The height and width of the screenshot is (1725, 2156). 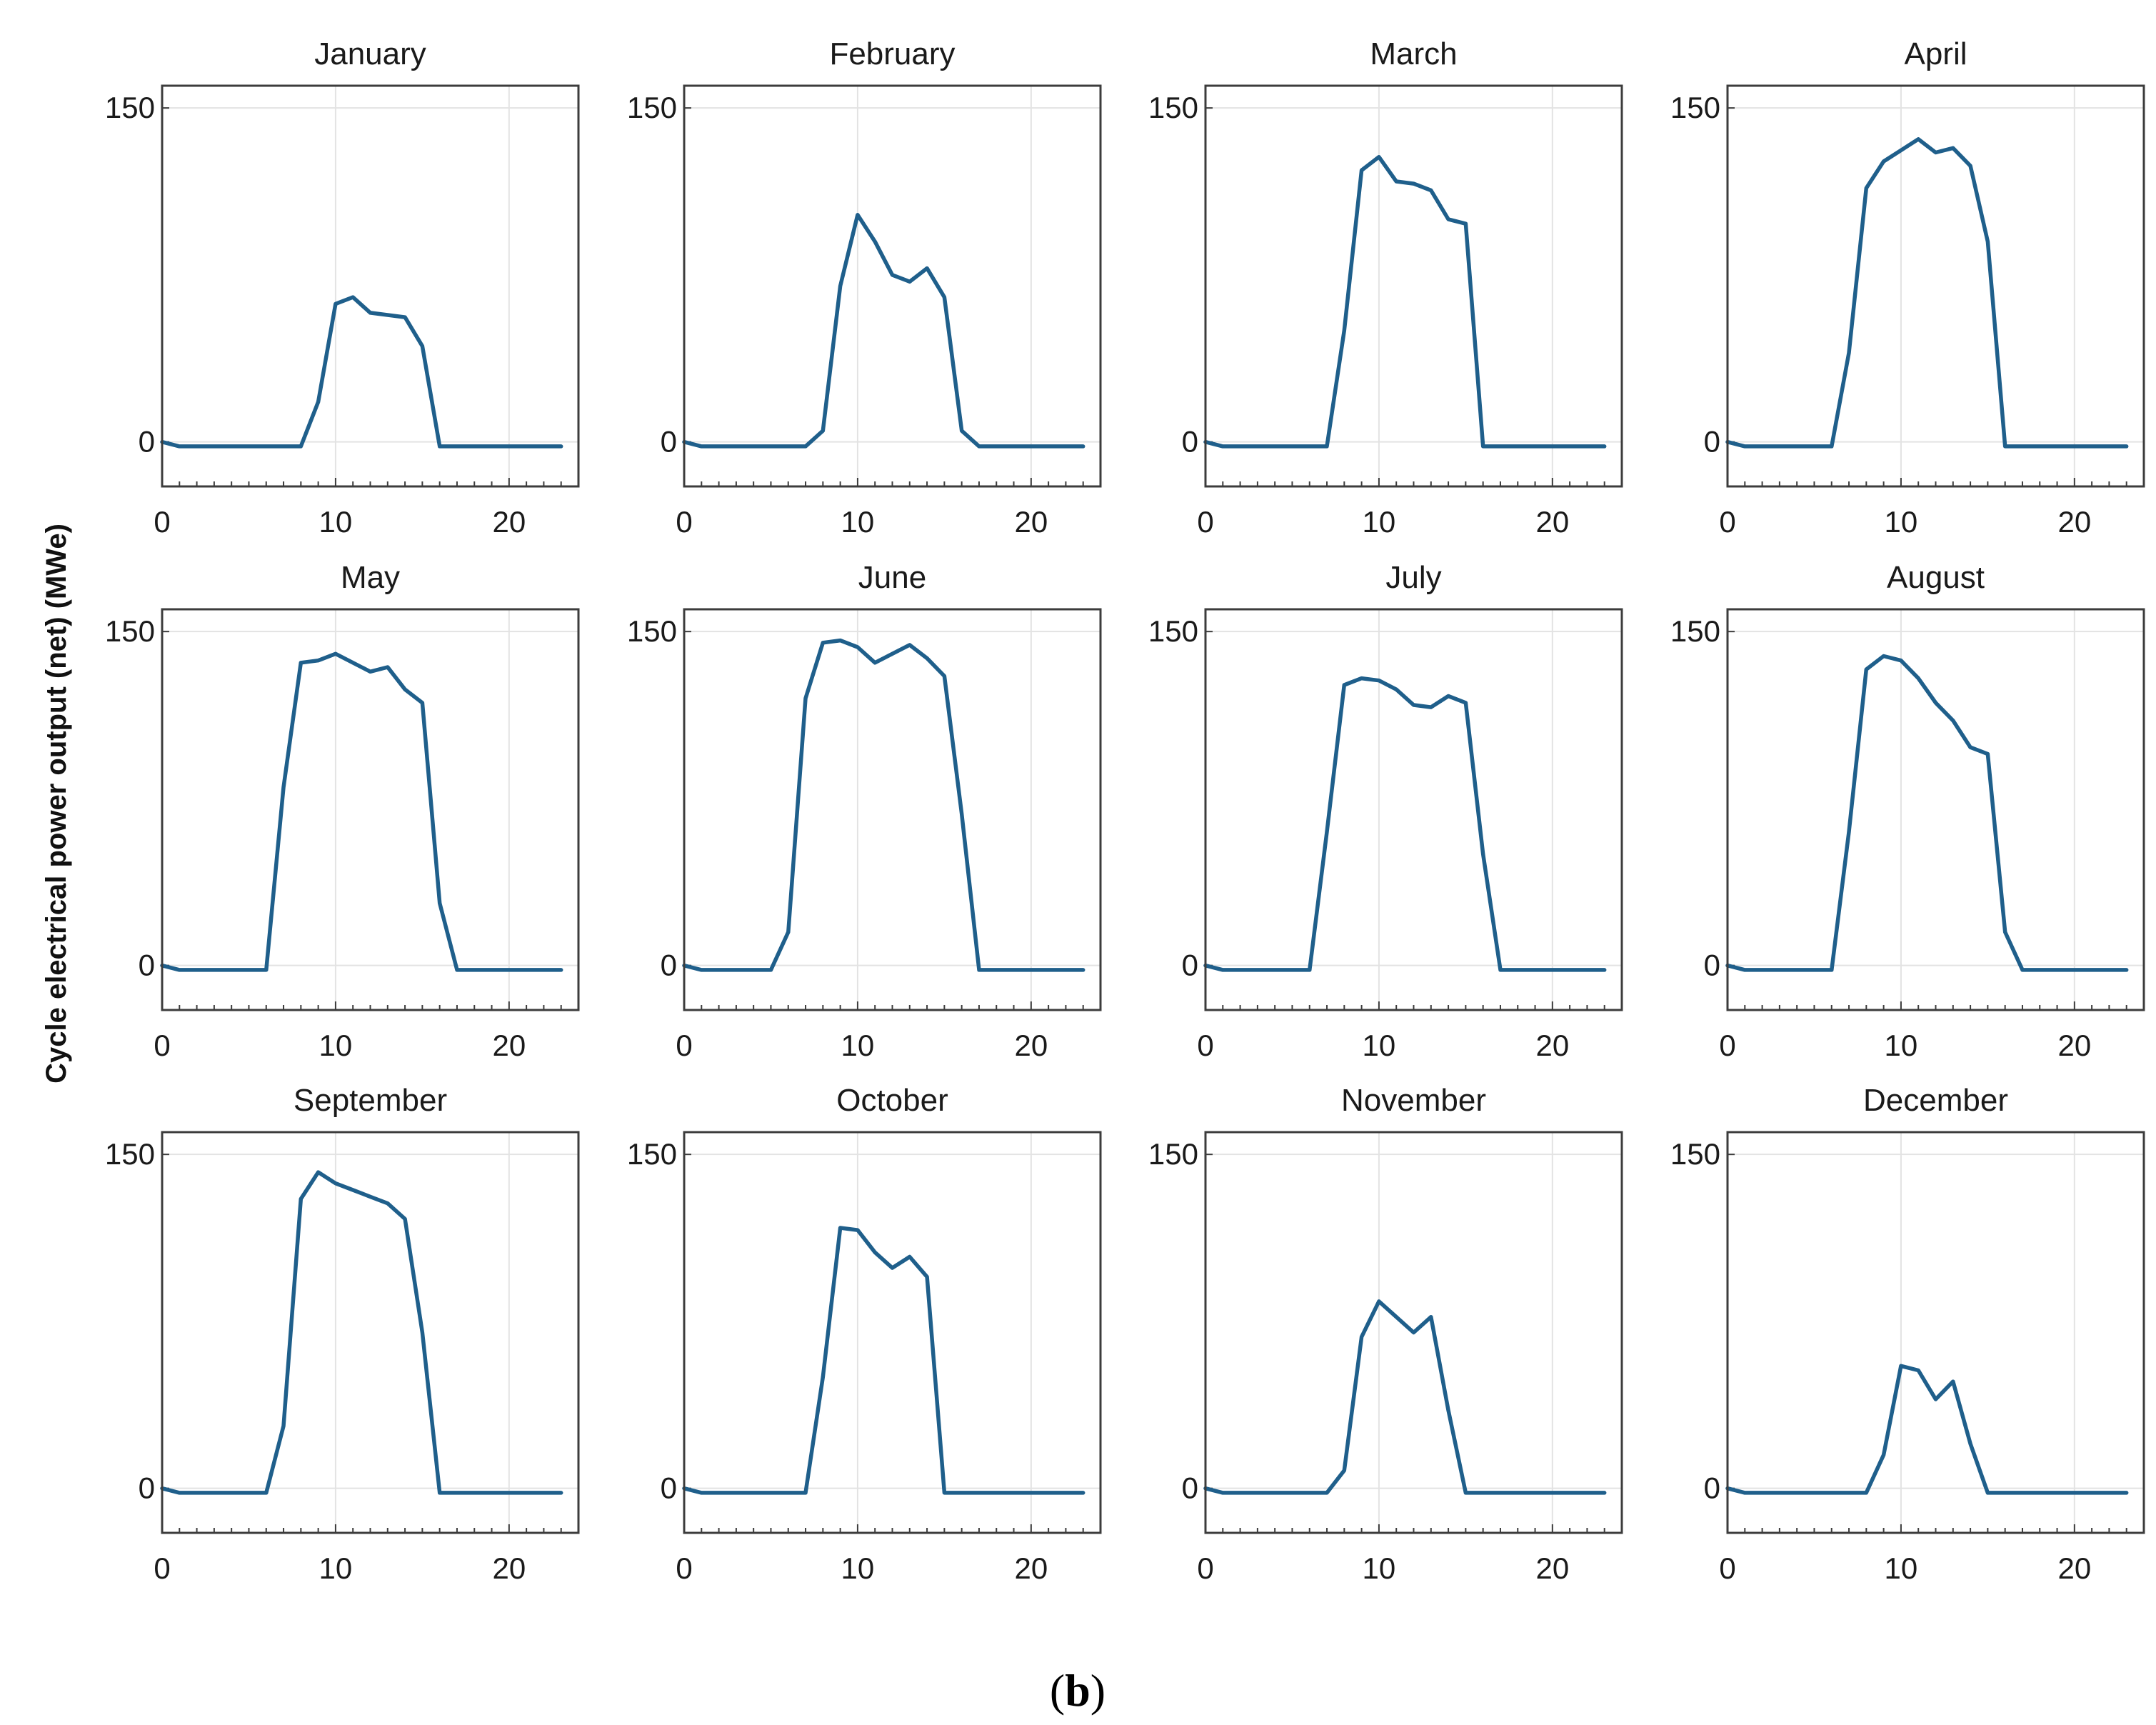 What do you see at coordinates (362, 372) in the screenshot?
I see `series-line-january` at bounding box center [362, 372].